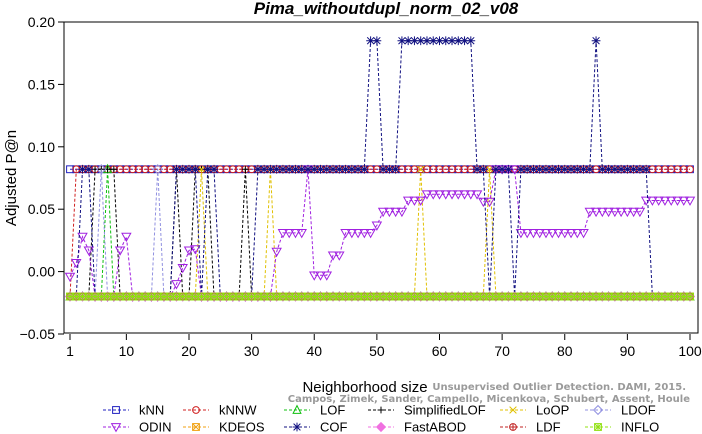  Describe the element at coordinates (620, 410) in the screenshot. I see `legend-item-ldof: LDOF` at that location.